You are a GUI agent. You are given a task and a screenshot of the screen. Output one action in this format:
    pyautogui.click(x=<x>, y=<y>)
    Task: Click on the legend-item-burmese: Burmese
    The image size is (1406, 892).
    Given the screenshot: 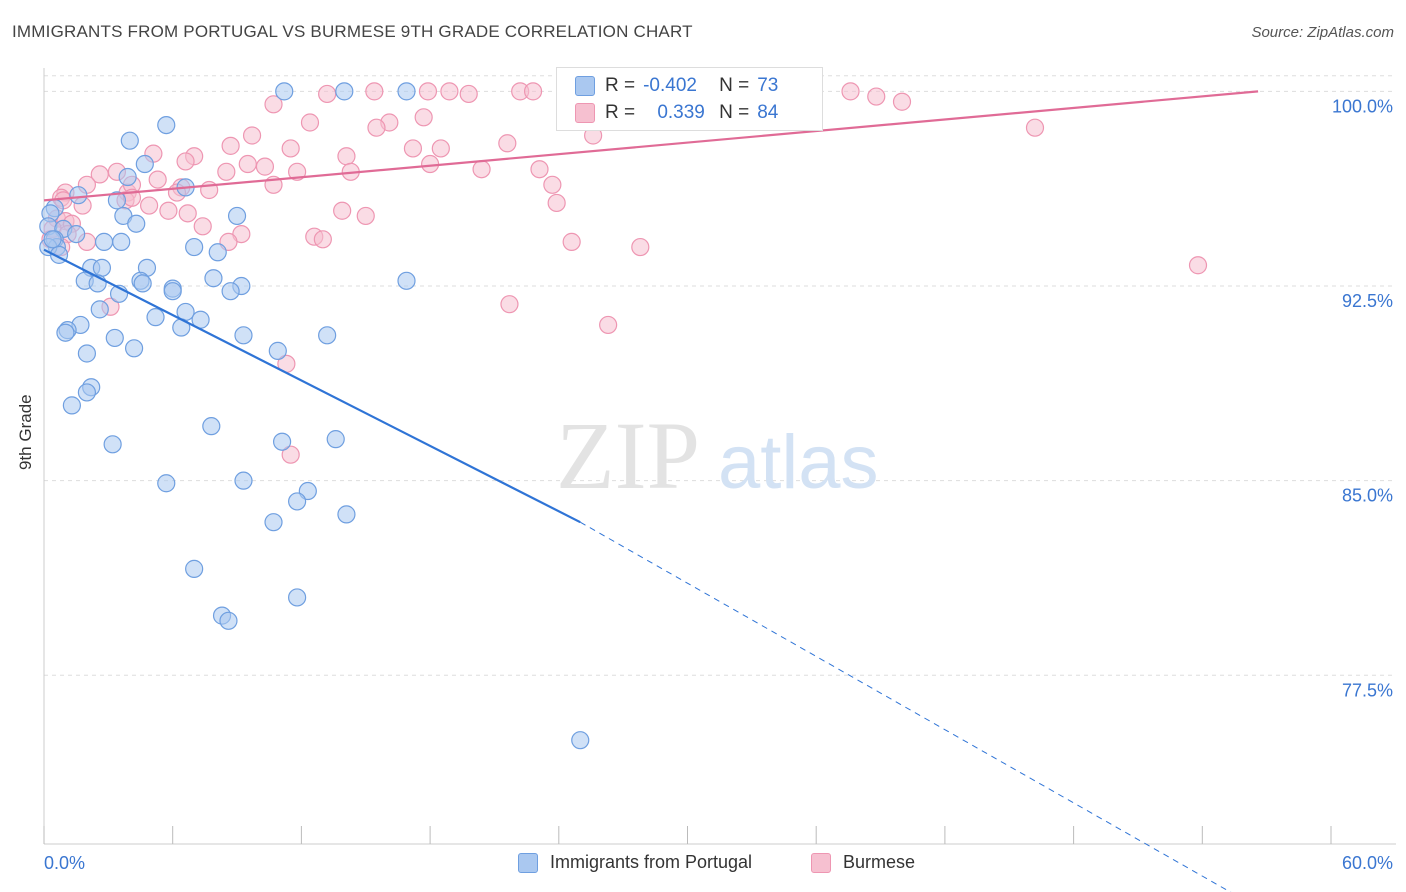 What is the action you would take?
    pyautogui.click(x=863, y=862)
    